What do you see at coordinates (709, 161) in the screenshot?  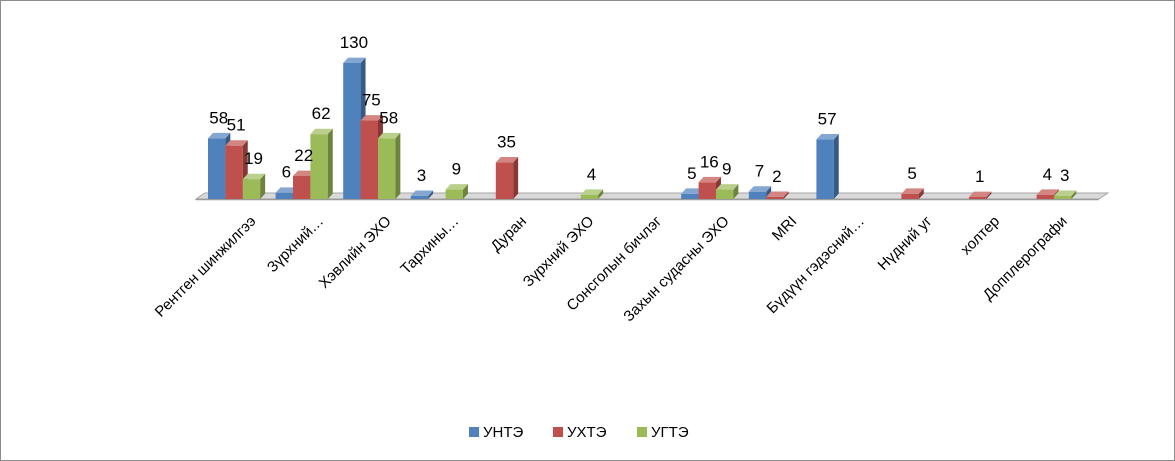 I see `data-label: 16` at bounding box center [709, 161].